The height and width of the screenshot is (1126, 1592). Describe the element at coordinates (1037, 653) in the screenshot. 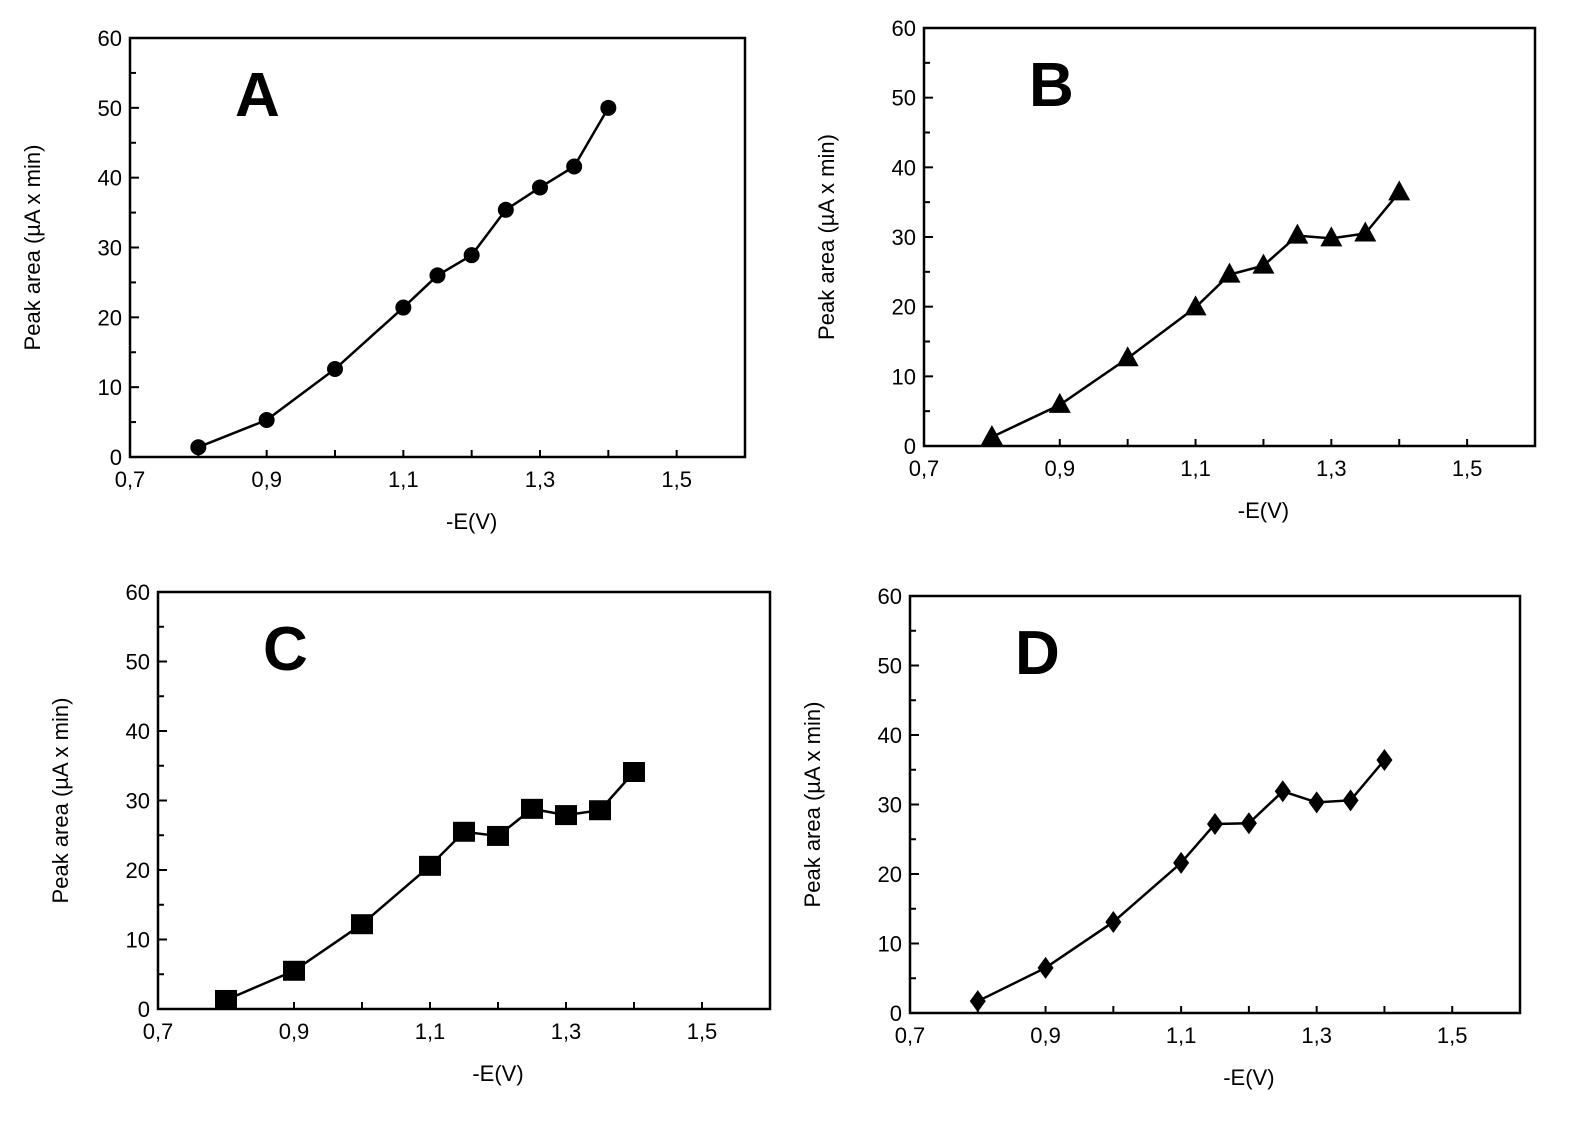

I see `panel-label: D` at that location.